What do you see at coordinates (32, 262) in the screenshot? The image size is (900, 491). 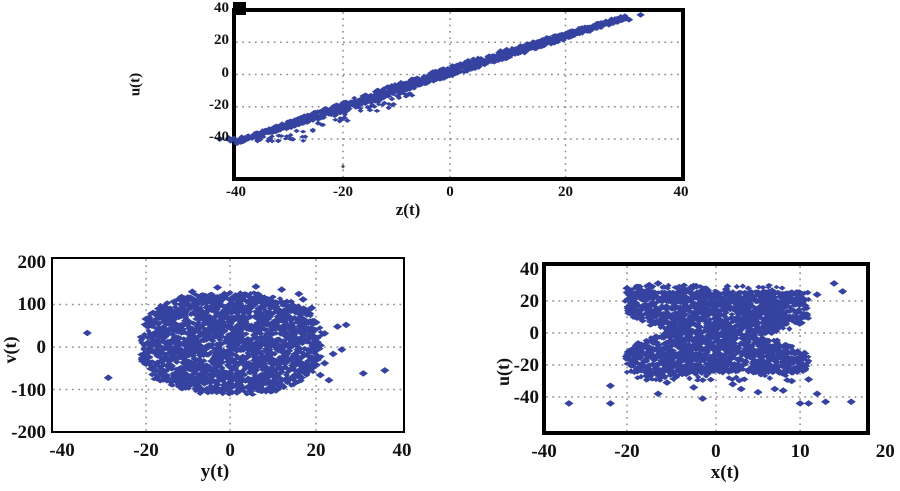 I see `y-tick-label: 200` at bounding box center [32, 262].